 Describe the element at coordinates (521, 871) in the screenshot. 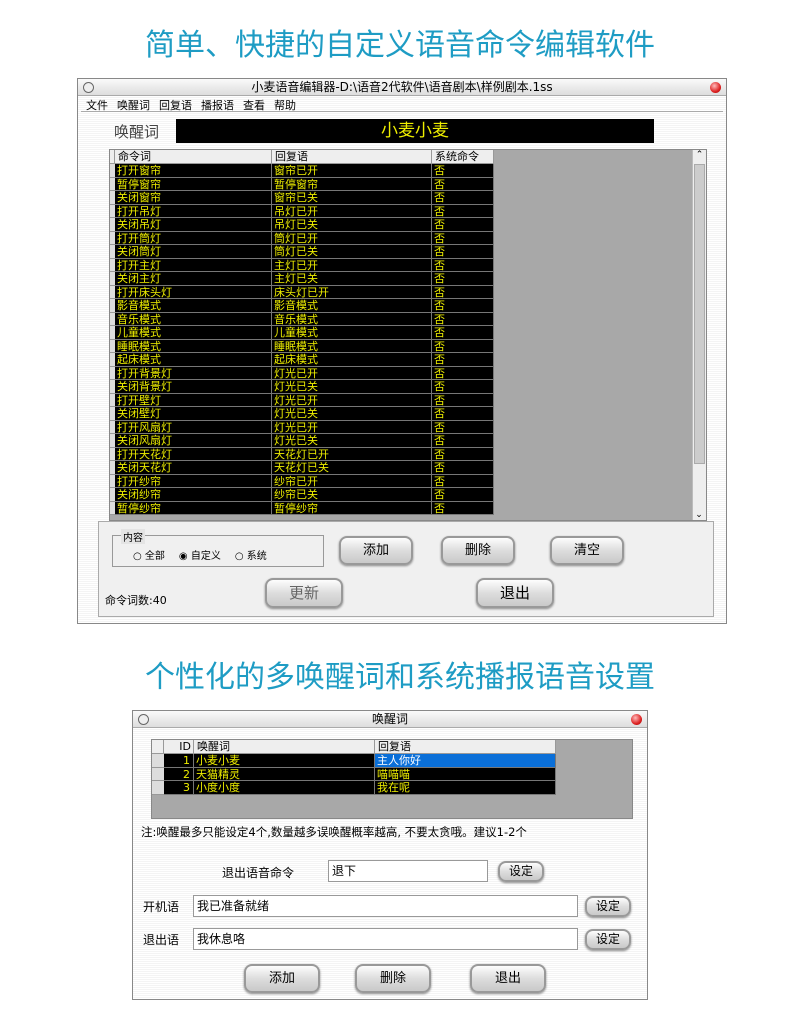

I see `exit-command-set-button: 设定` at that location.